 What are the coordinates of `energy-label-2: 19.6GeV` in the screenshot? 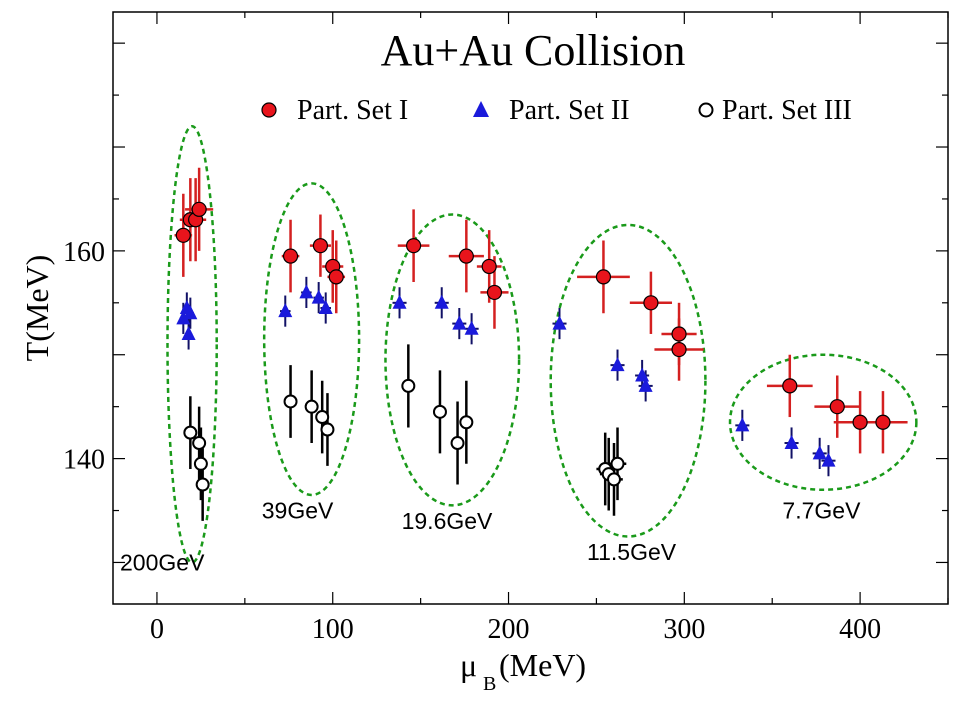 It's located at (447, 521).